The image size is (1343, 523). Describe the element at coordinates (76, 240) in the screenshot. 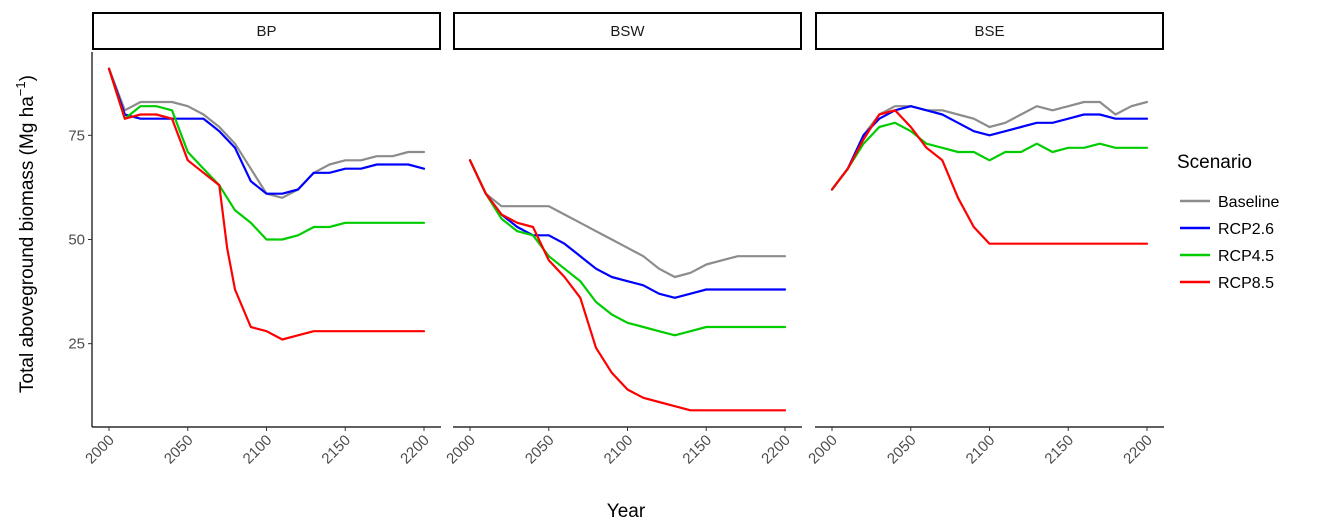

I see `y-tick-label-50: 50` at that location.